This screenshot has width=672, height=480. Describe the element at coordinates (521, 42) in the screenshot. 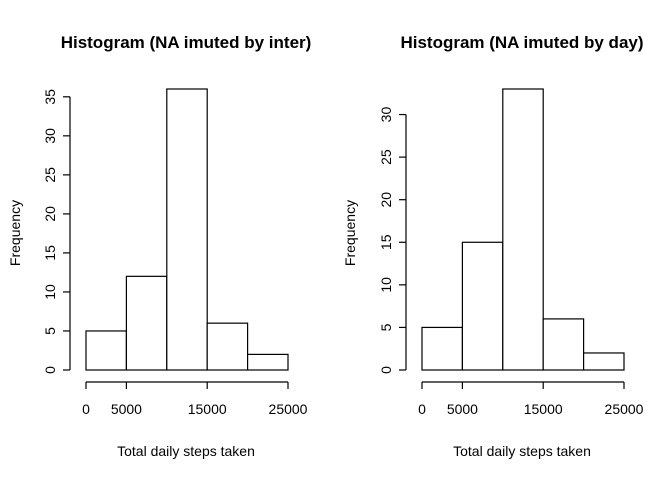

I see `chart-title: Histogram (NA imuted by day)` at that location.